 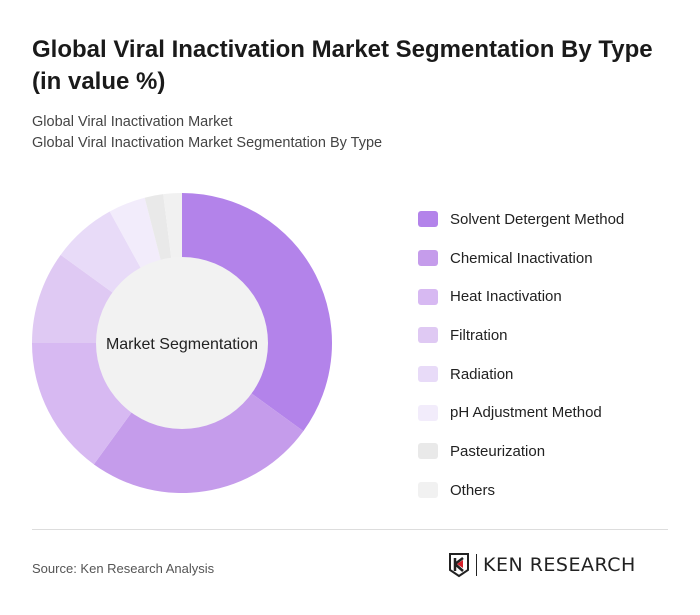 I want to click on legend-item: Chemical Inactivation, so click(x=521, y=258).